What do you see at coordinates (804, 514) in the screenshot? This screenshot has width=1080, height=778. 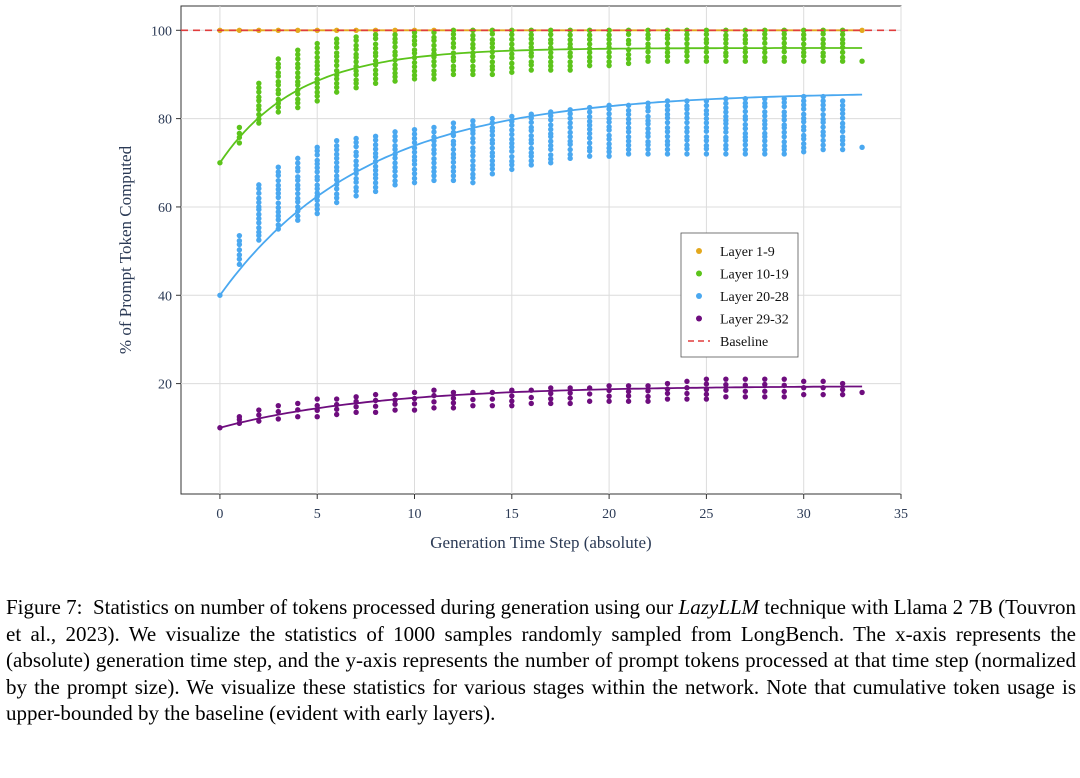 I see `x-tick-label: 30` at bounding box center [804, 514].